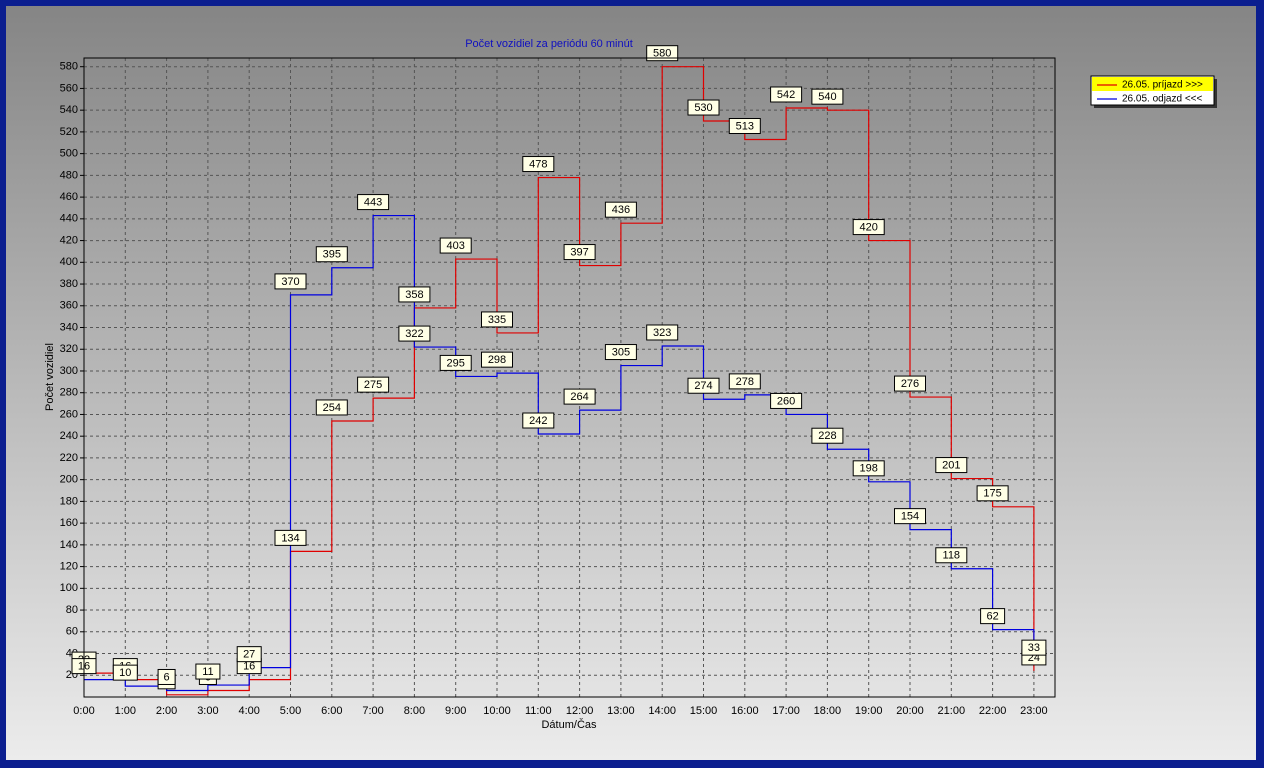 The height and width of the screenshot is (768, 1264). I want to click on data-label: 198, so click(869, 469).